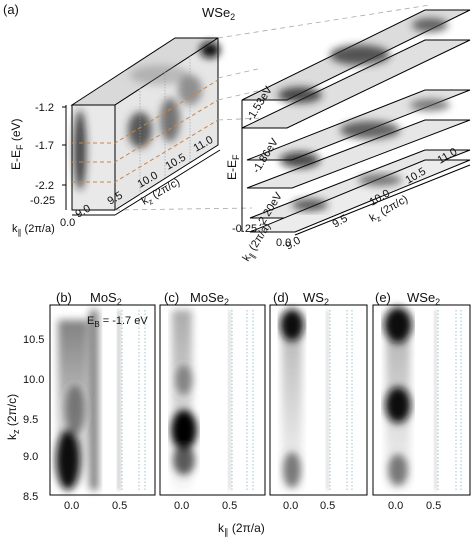 The image size is (474, 540). Describe the element at coordinates (233, 167) in the screenshot. I see `energy-axis-label-right: E-EF` at that location.